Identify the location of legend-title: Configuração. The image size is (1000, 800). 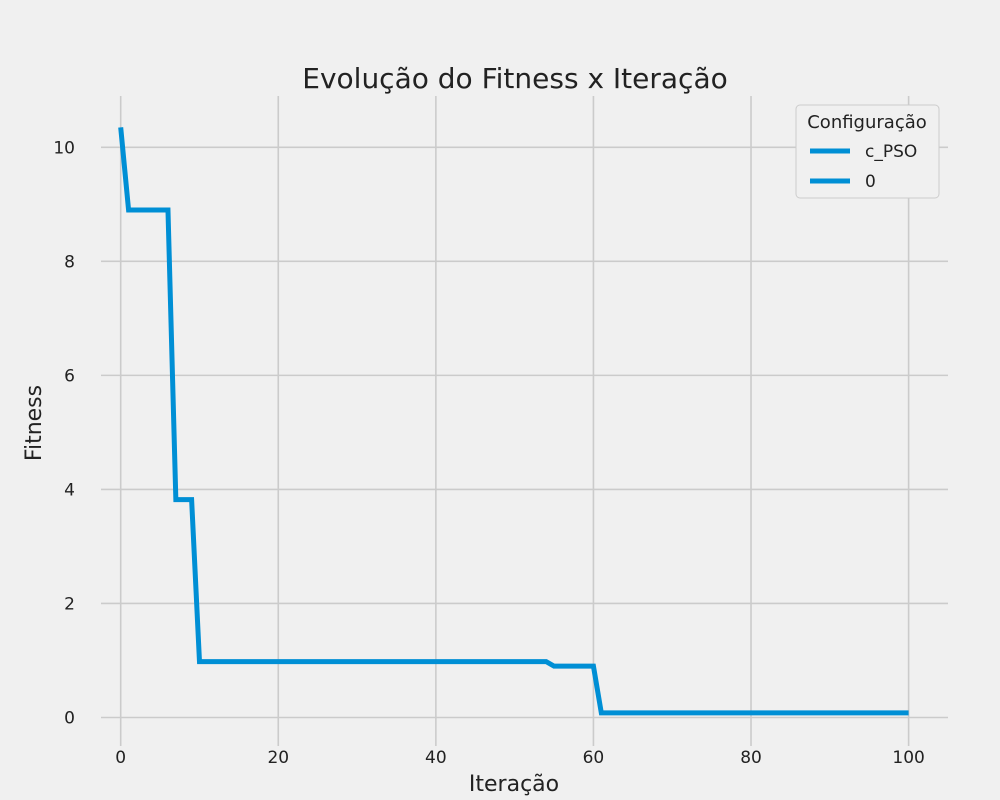
(867, 122).